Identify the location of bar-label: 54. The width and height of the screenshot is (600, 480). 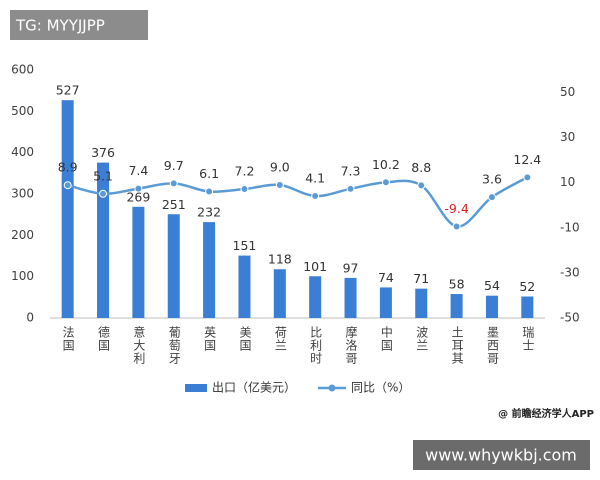
(492, 285).